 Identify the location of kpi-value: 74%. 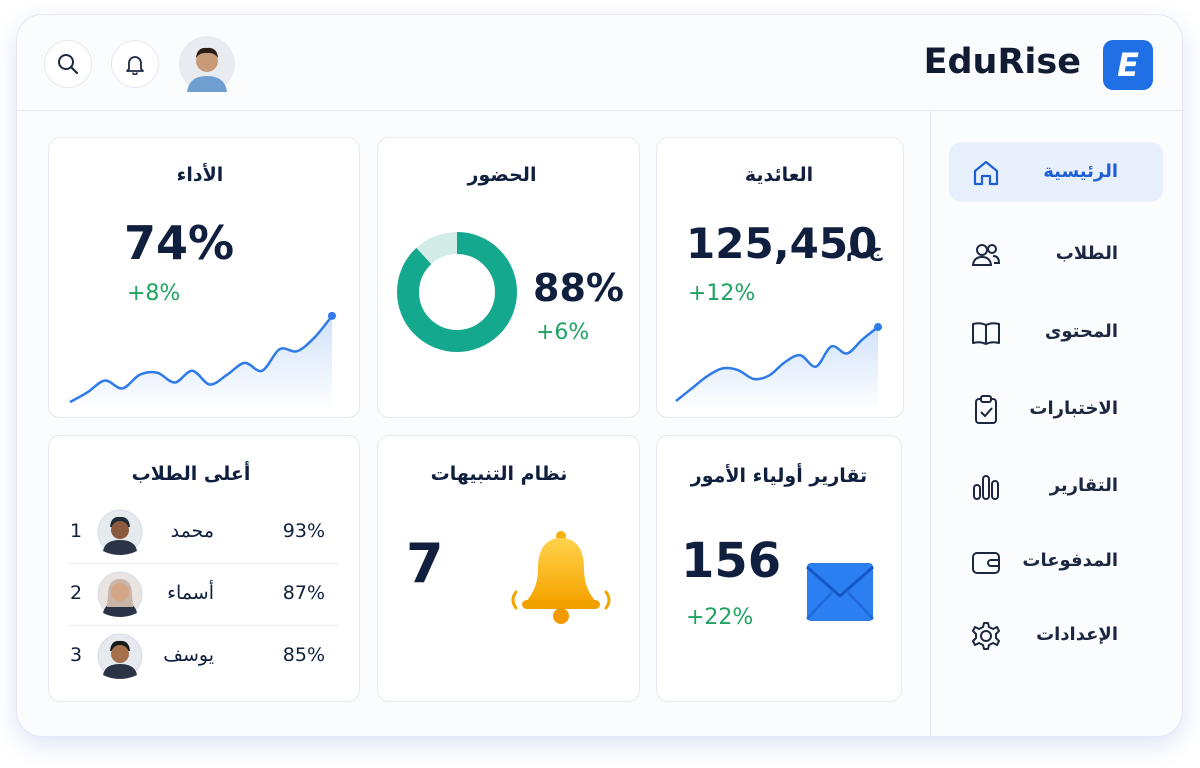
(179, 243).